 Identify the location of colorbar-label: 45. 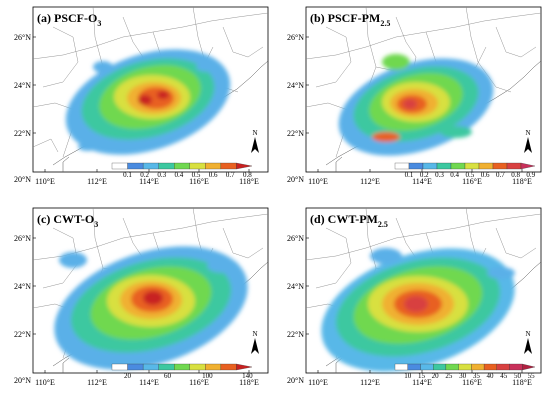
(504, 376).